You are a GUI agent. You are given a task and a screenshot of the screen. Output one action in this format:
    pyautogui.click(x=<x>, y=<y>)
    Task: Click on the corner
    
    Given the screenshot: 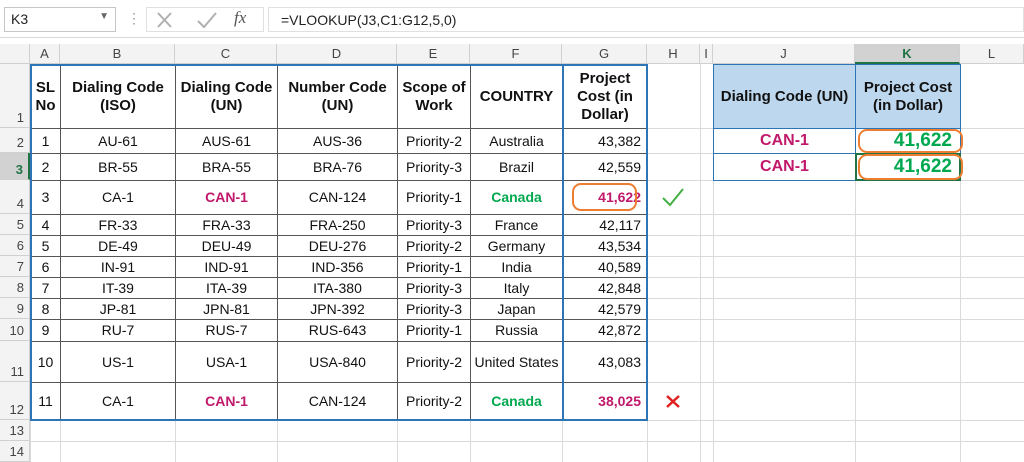 What is the action you would take?
    pyautogui.click(x=15, y=54)
    